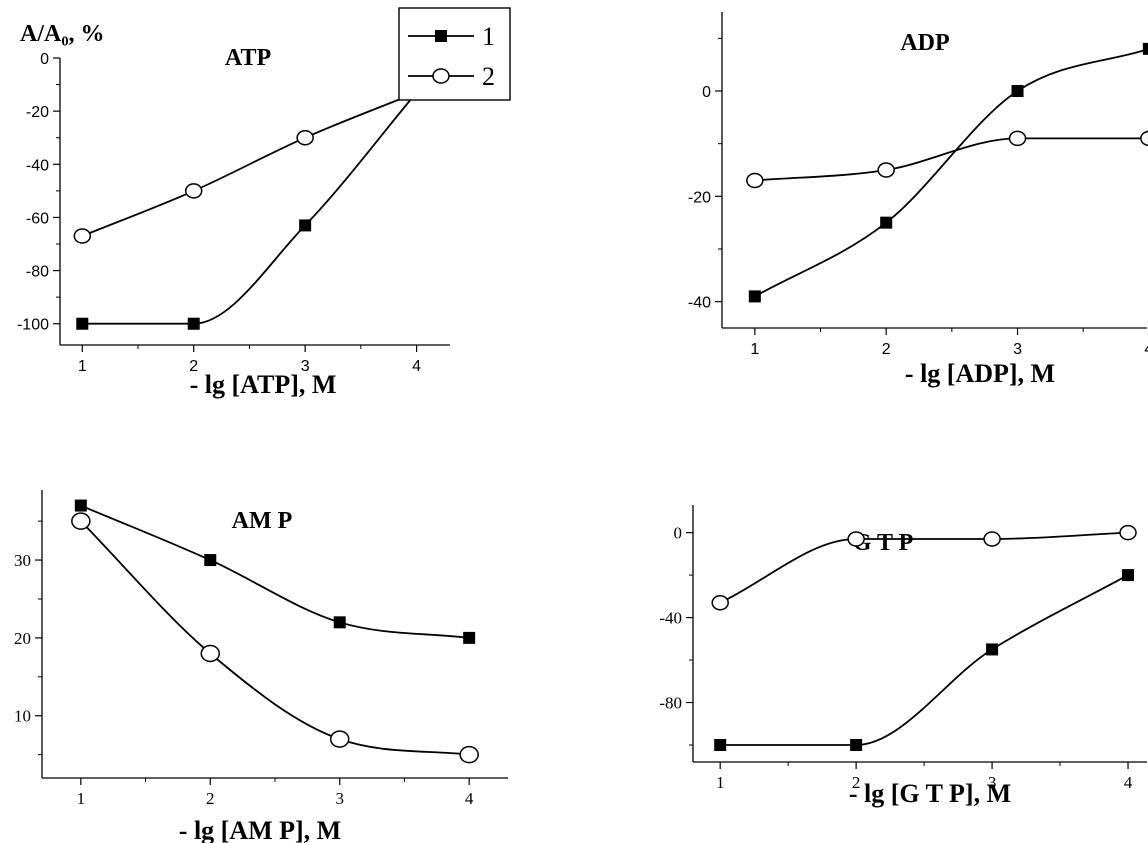  Describe the element at coordinates (924, 43) in the screenshot. I see `chart-title: ADP` at that location.